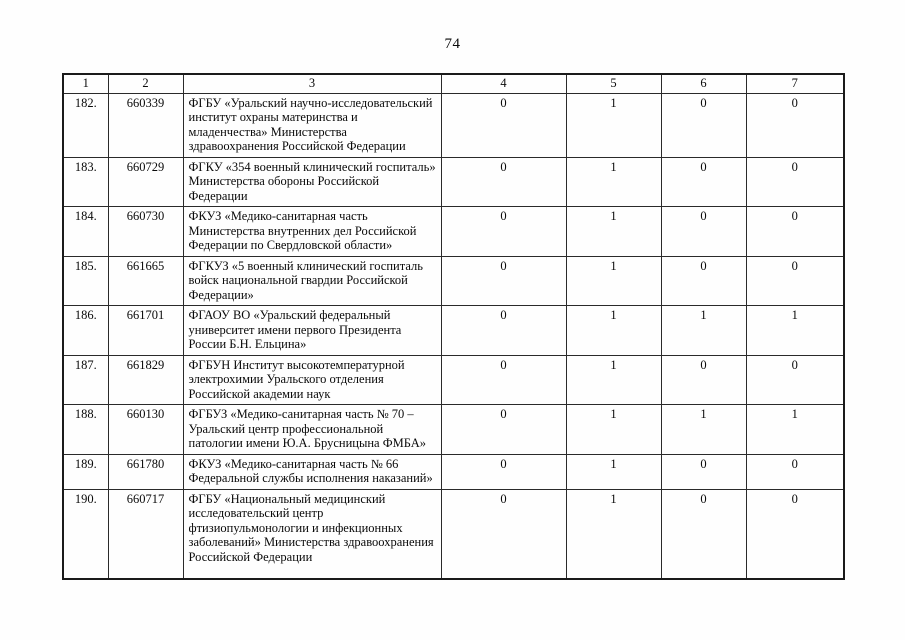  I want to click on org-code-cell: 661780, so click(145, 471).